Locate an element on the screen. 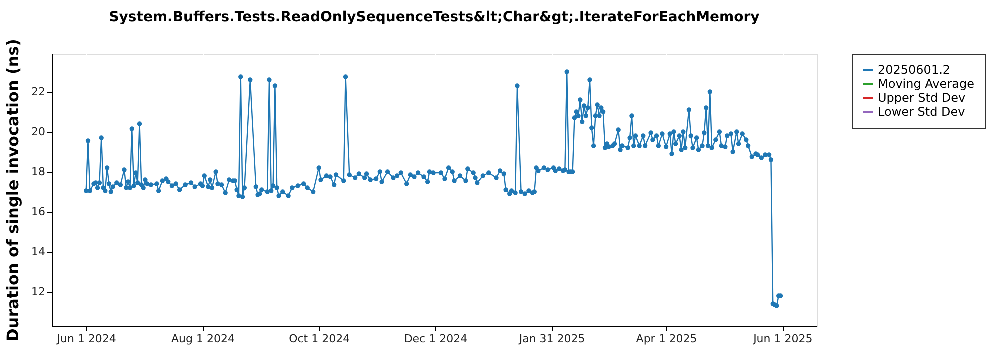 Image resolution: width=1000 pixels, height=350 pixels. x-tick-label: Apr 1 2025 is located at coordinates (667, 339).